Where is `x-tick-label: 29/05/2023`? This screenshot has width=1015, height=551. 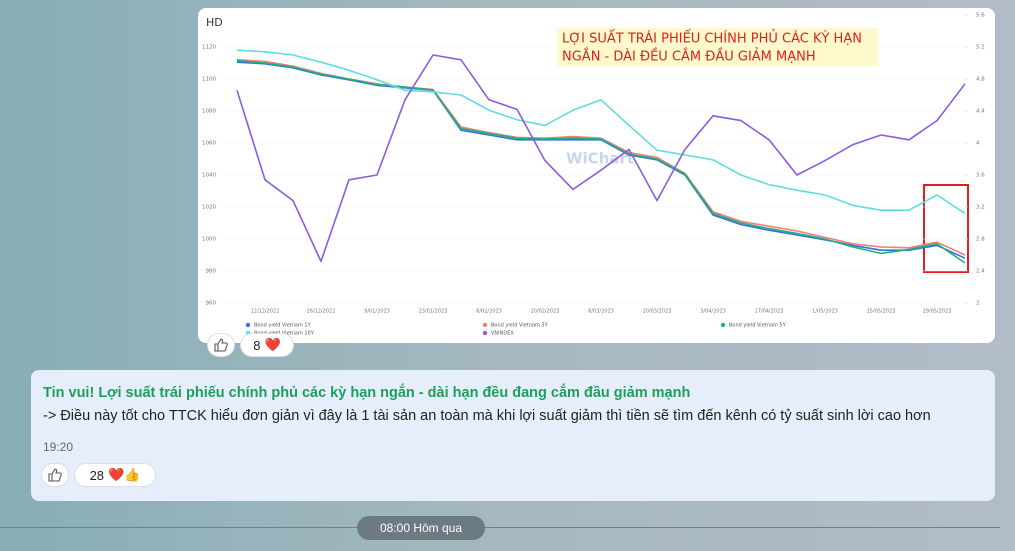 x-tick-label: 29/05/2023 is located at coordinates (937, 312).